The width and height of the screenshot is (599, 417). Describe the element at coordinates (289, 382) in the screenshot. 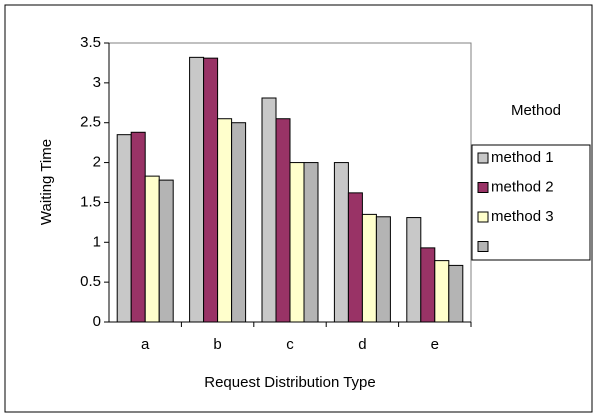

I see `x-axis-label: Request Distribution Type` at that location.